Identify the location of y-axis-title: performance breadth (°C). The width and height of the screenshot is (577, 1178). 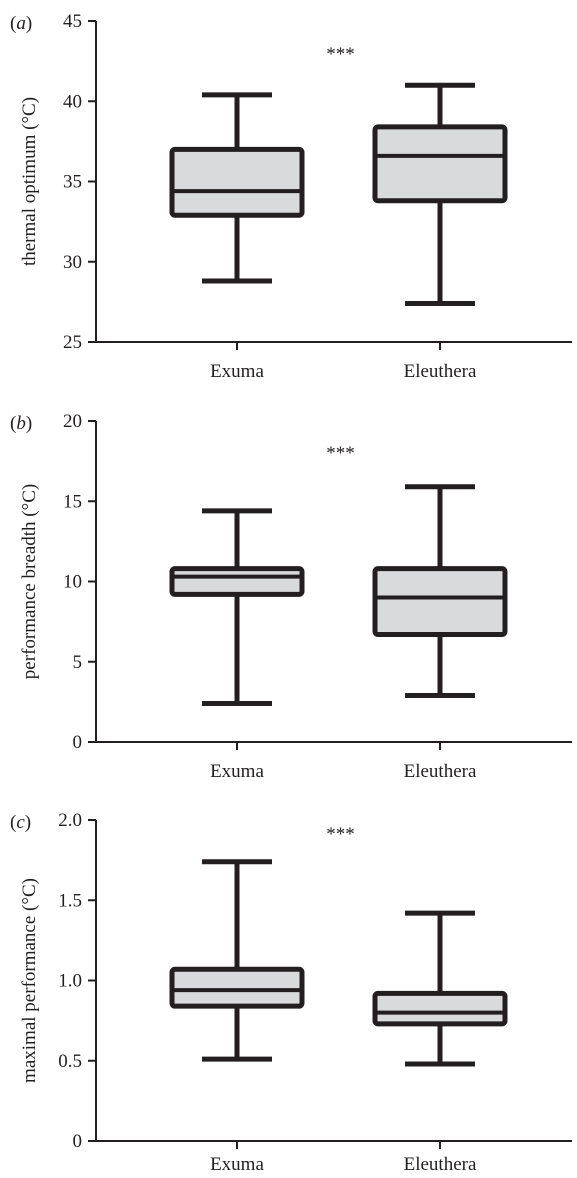
(29, 581).